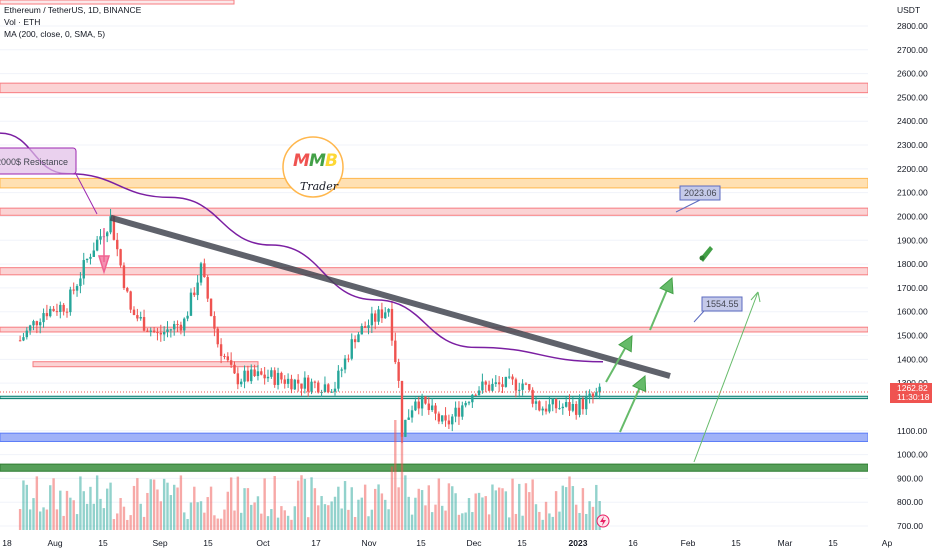 This screenshot has width=932, height=550. I want to click on target-label-1554-box, so click(722, 304).